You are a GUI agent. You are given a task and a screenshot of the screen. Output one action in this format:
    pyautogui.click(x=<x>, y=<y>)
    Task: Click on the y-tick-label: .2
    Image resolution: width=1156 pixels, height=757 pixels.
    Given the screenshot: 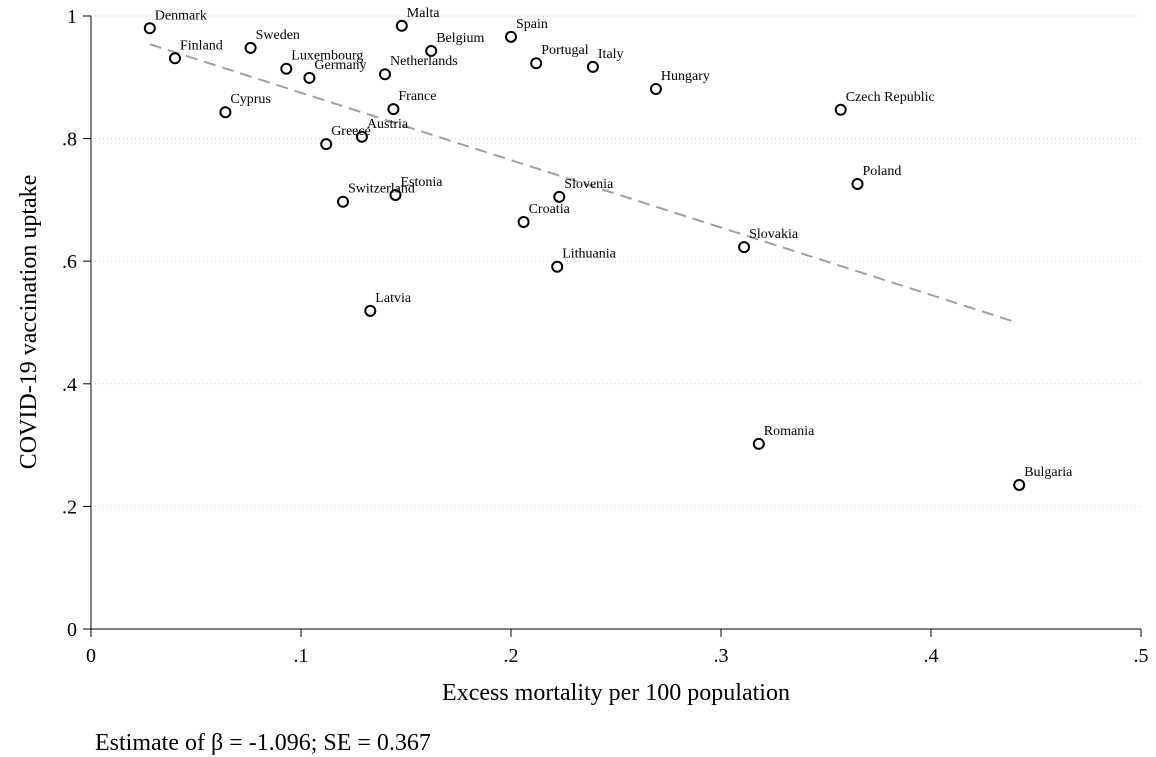 What is the action you would take?
    pyautogui.click(x=69, y=507)
    